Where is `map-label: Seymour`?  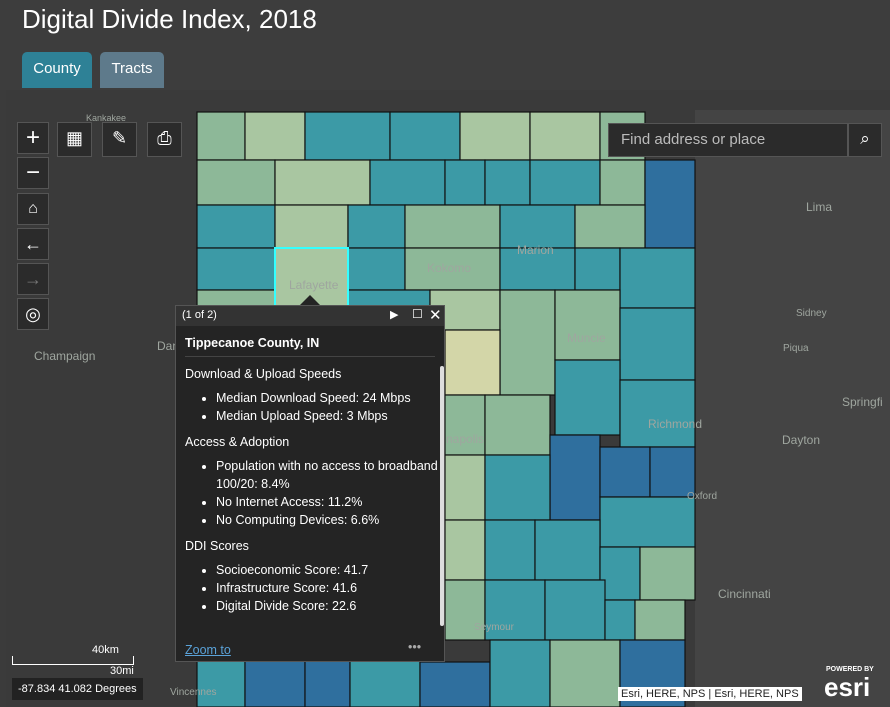 map-label: Seymour is located at coordinates (494, 627).